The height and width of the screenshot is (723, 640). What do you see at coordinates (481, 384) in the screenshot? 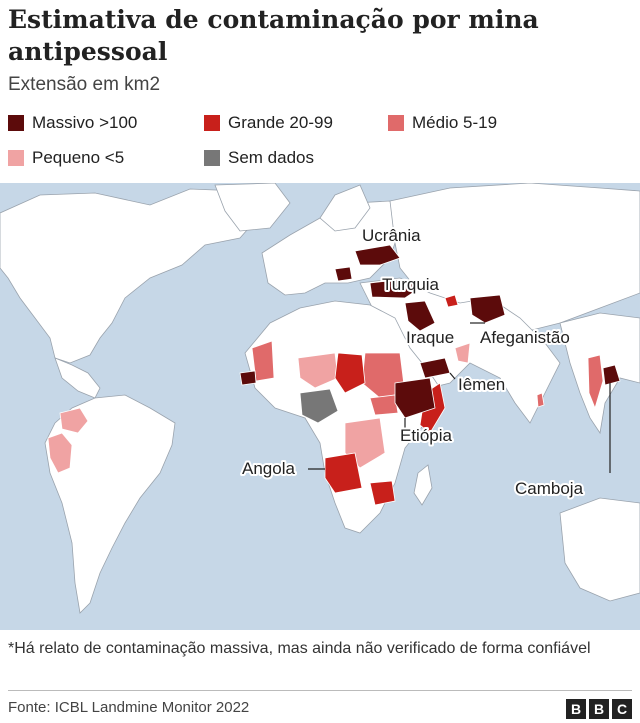
I see `label-yemen: Iêmen` at bounding box center [481, 384].